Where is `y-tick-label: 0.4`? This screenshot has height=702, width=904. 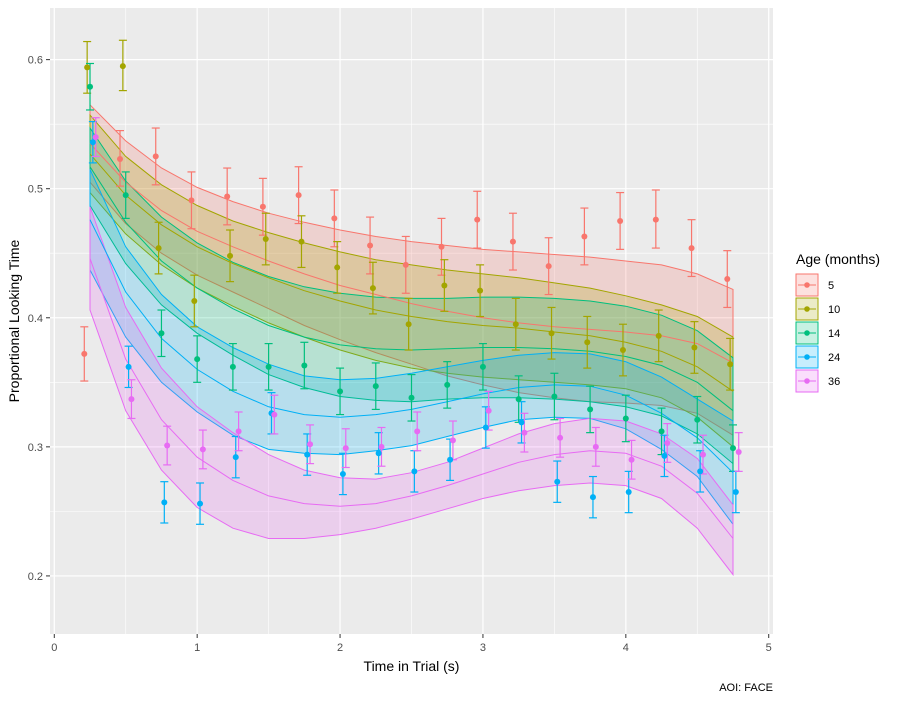 y-tick-label: 0.4 is located at coordinates (35, 319).